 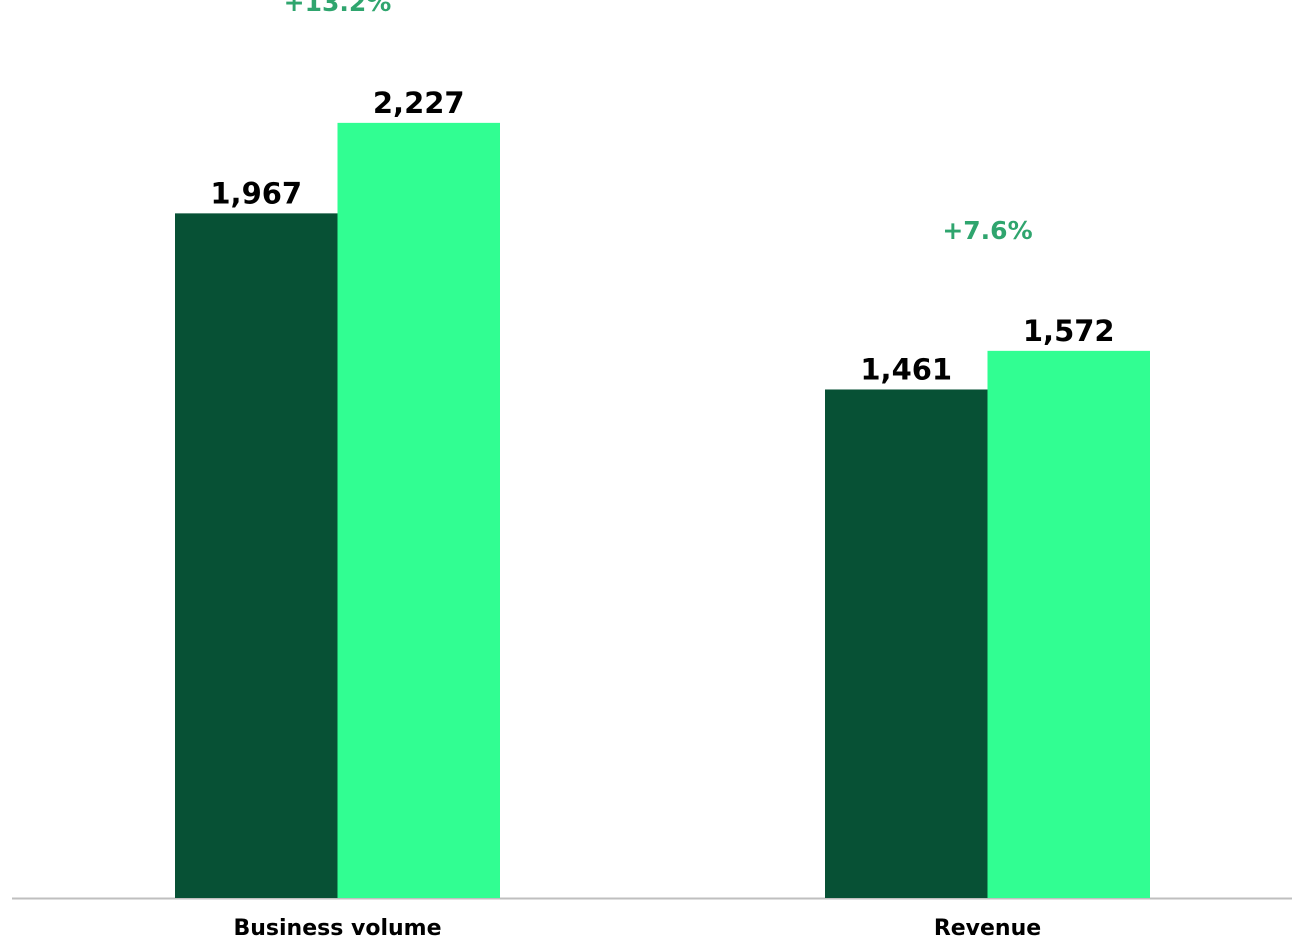 I want to click on change-label: +13.2%, so click(x=338, y=8).